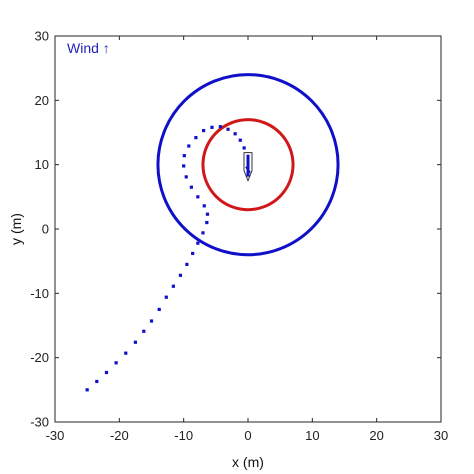  What do you see at coordinates (42, 100) in the screenshot?
I see `y-tick-label: 20` at bounding box center [42, 100].